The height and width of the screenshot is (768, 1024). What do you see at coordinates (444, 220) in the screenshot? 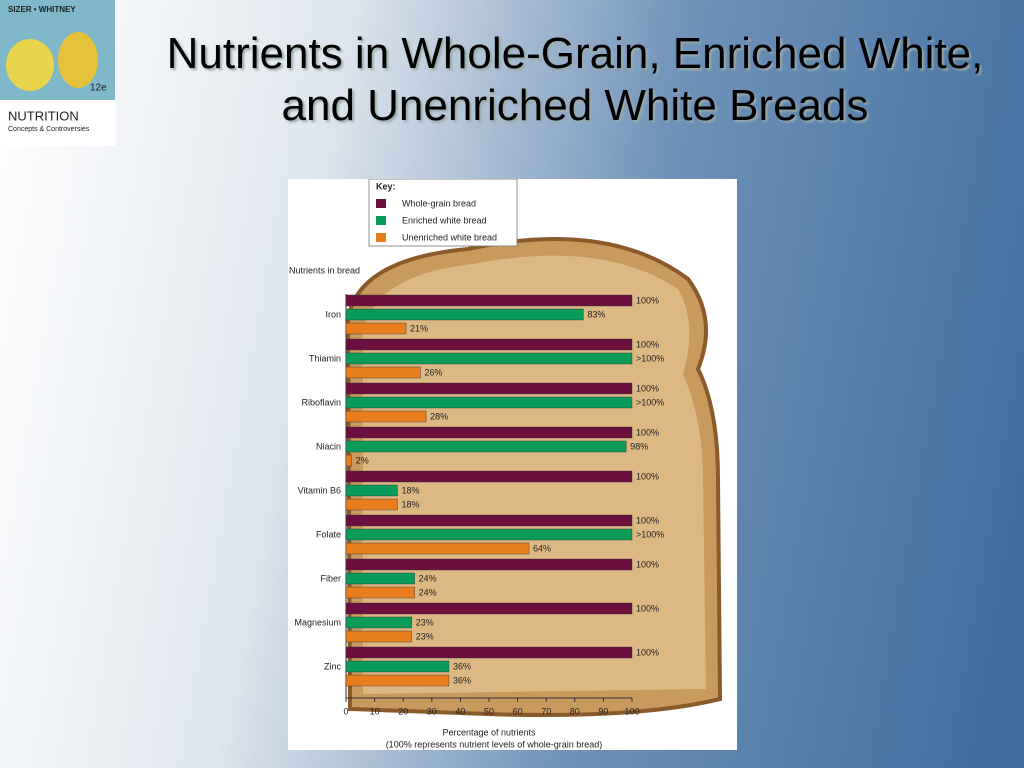
I see `legend-label: Enriched white bread` at bounding box center [444, 220].